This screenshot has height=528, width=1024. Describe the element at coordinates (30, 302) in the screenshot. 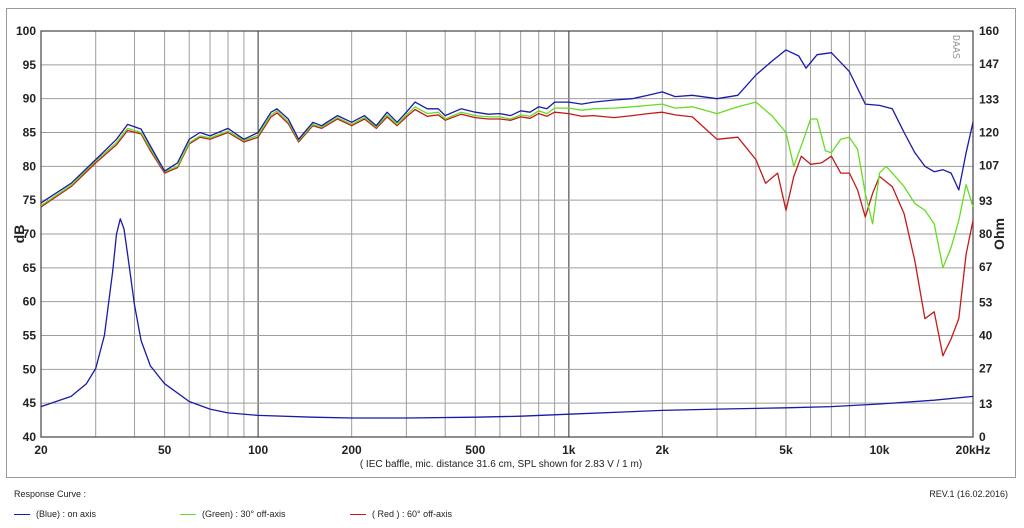

I see `y-tick-label: 60` at that location.